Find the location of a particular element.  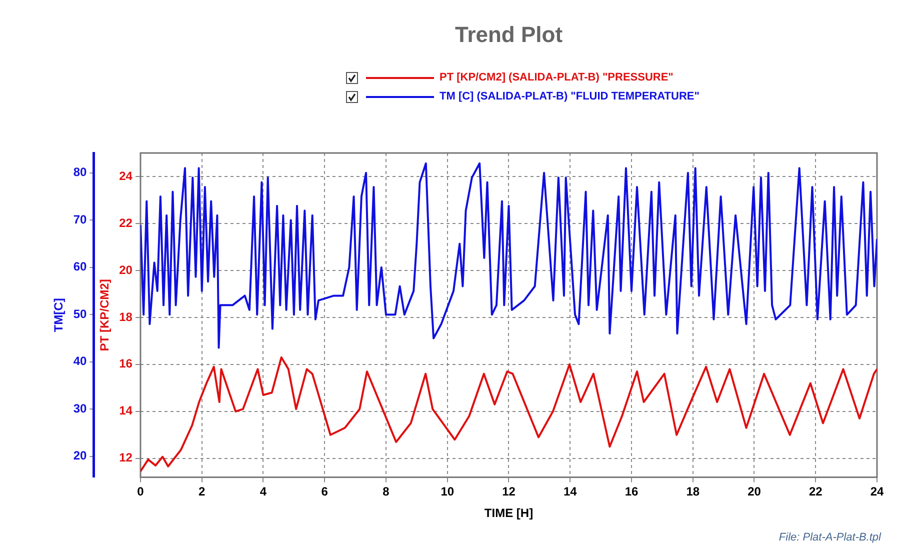

y-tick-label: 24 is located at coordinates (126, 175).